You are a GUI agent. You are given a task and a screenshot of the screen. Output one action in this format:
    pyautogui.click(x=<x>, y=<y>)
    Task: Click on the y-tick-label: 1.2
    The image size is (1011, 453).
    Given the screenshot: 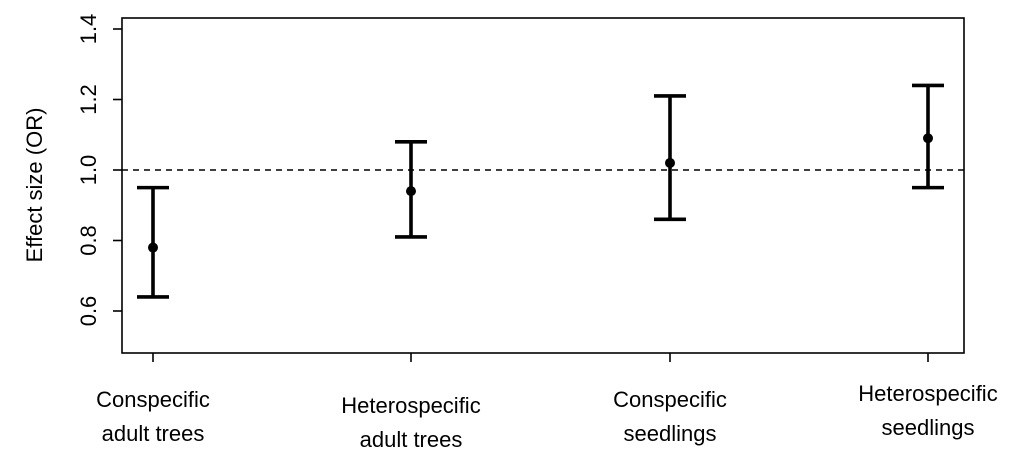 What is the action you would take?
    pyautogui.click(x=88, y=99)
    